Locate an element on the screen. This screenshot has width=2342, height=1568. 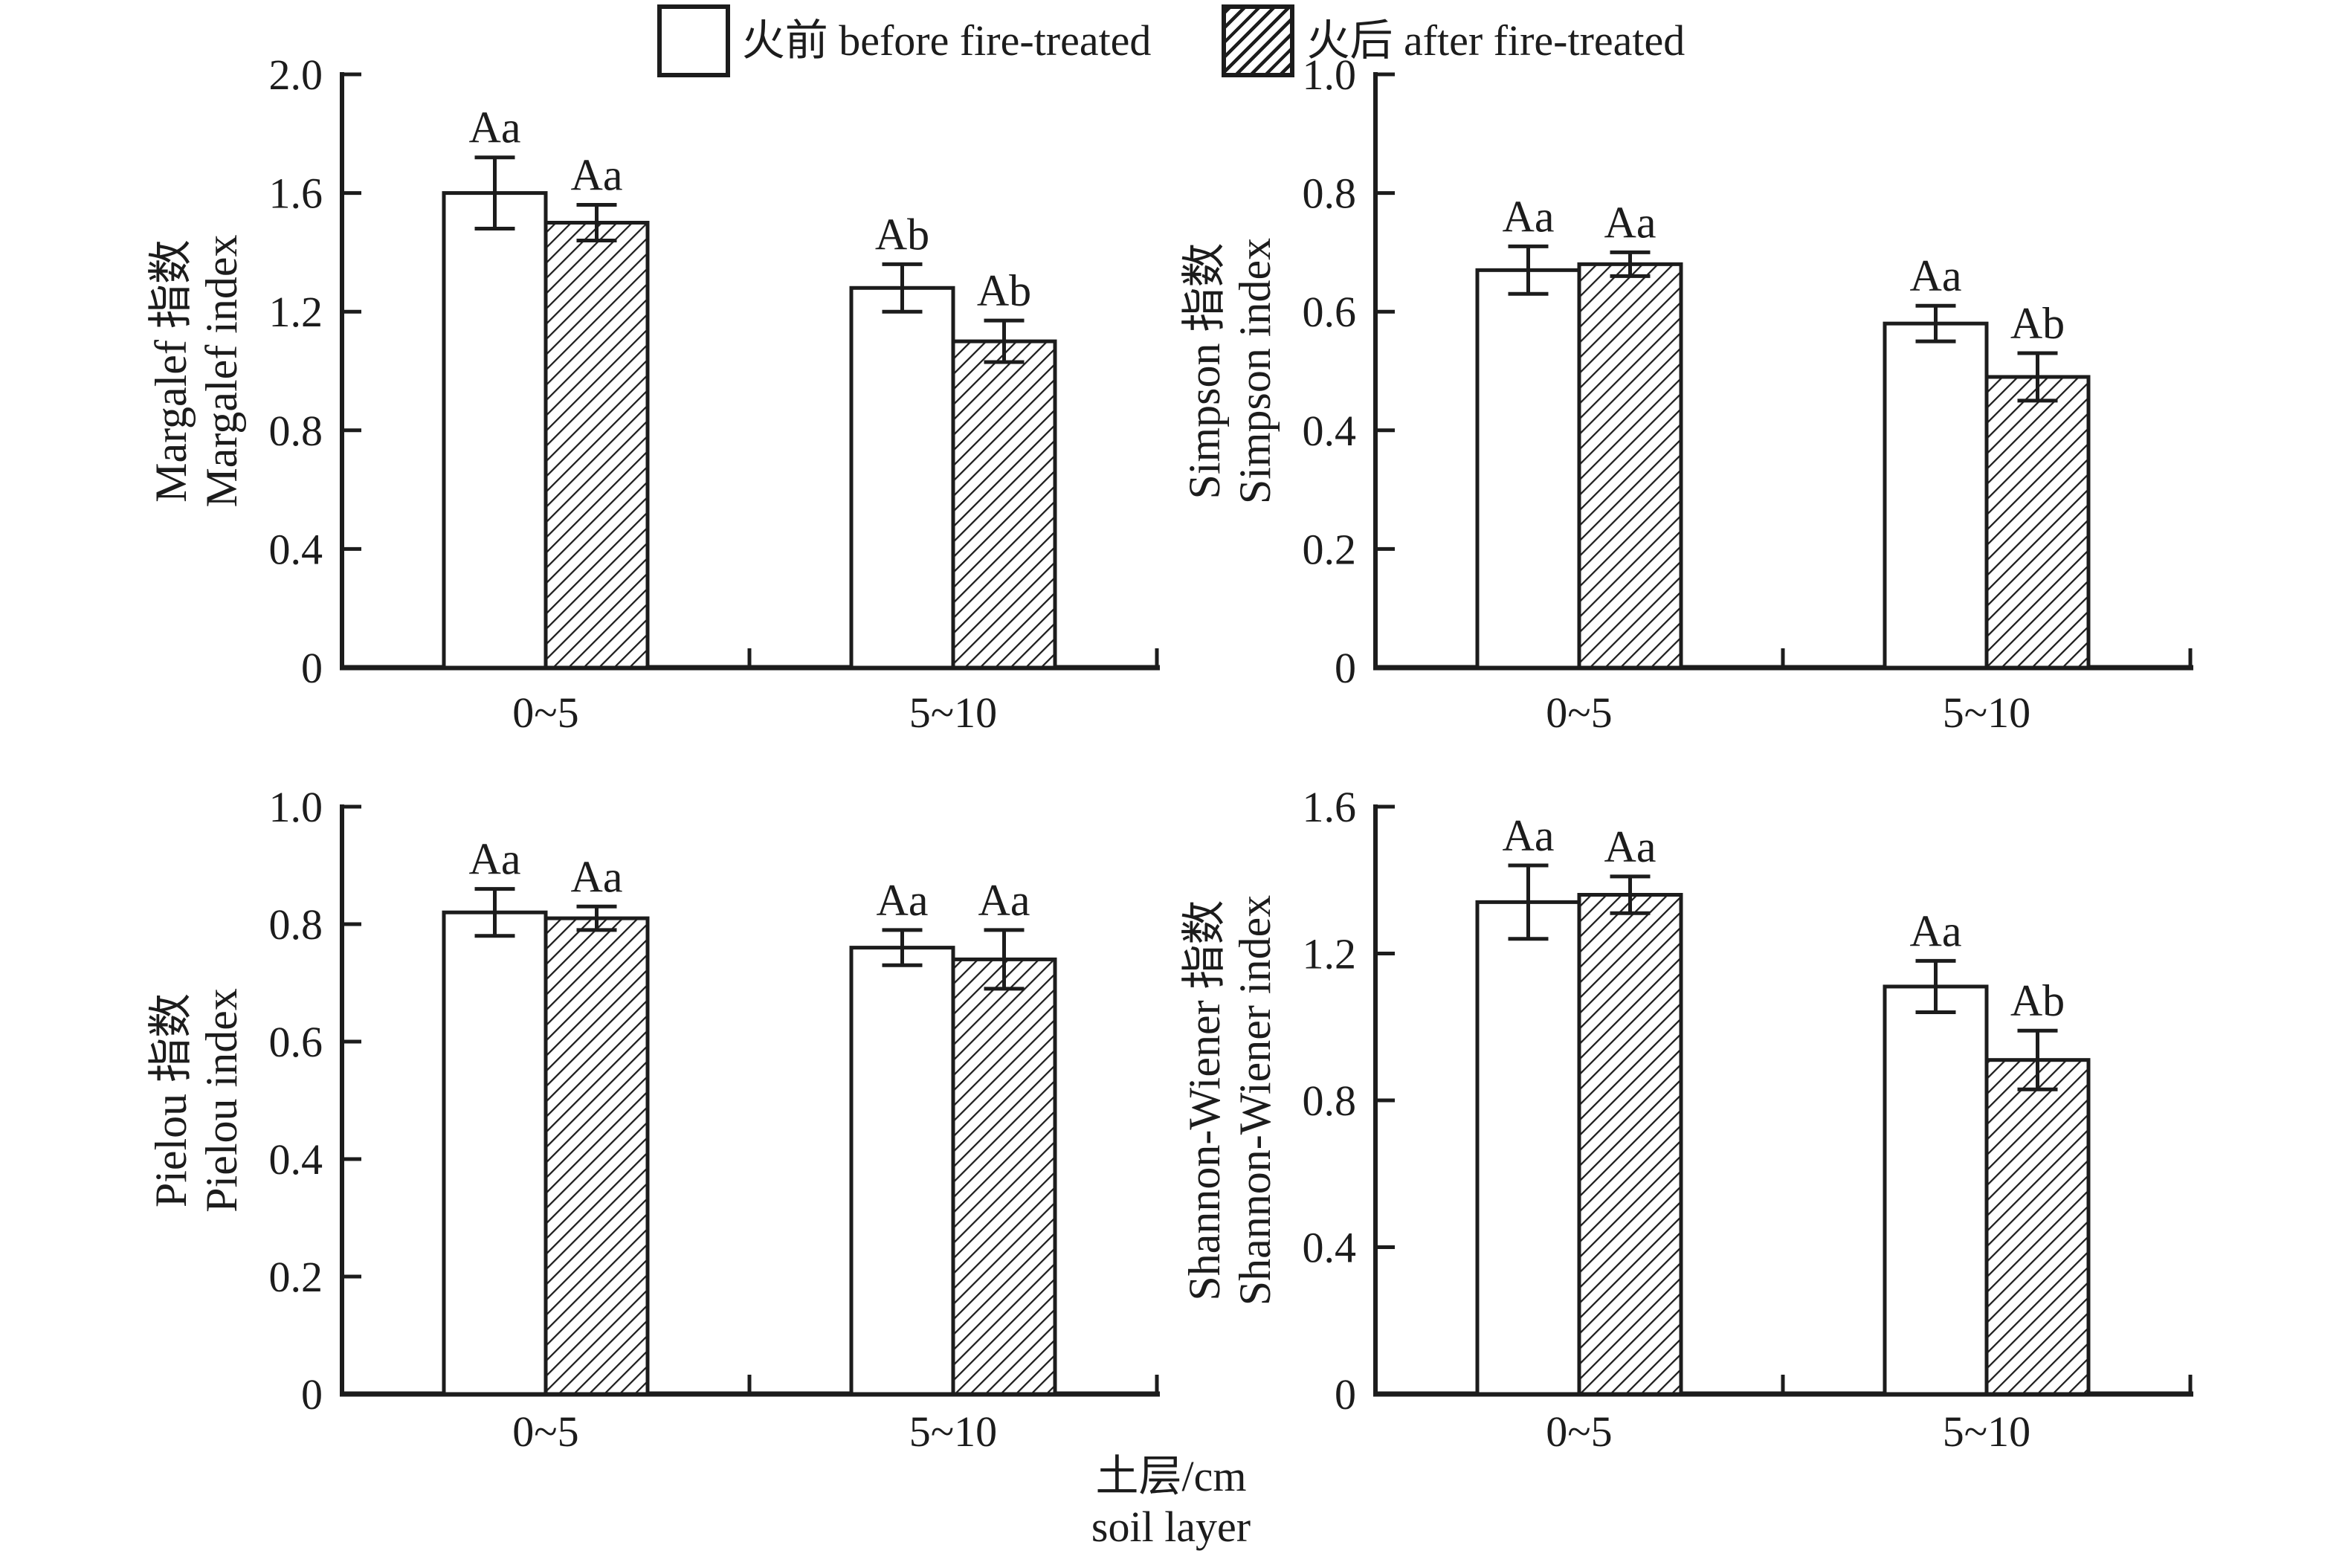
legend-label-before-fire: 火前 before fire-treated is located at coordinates (947, 40).